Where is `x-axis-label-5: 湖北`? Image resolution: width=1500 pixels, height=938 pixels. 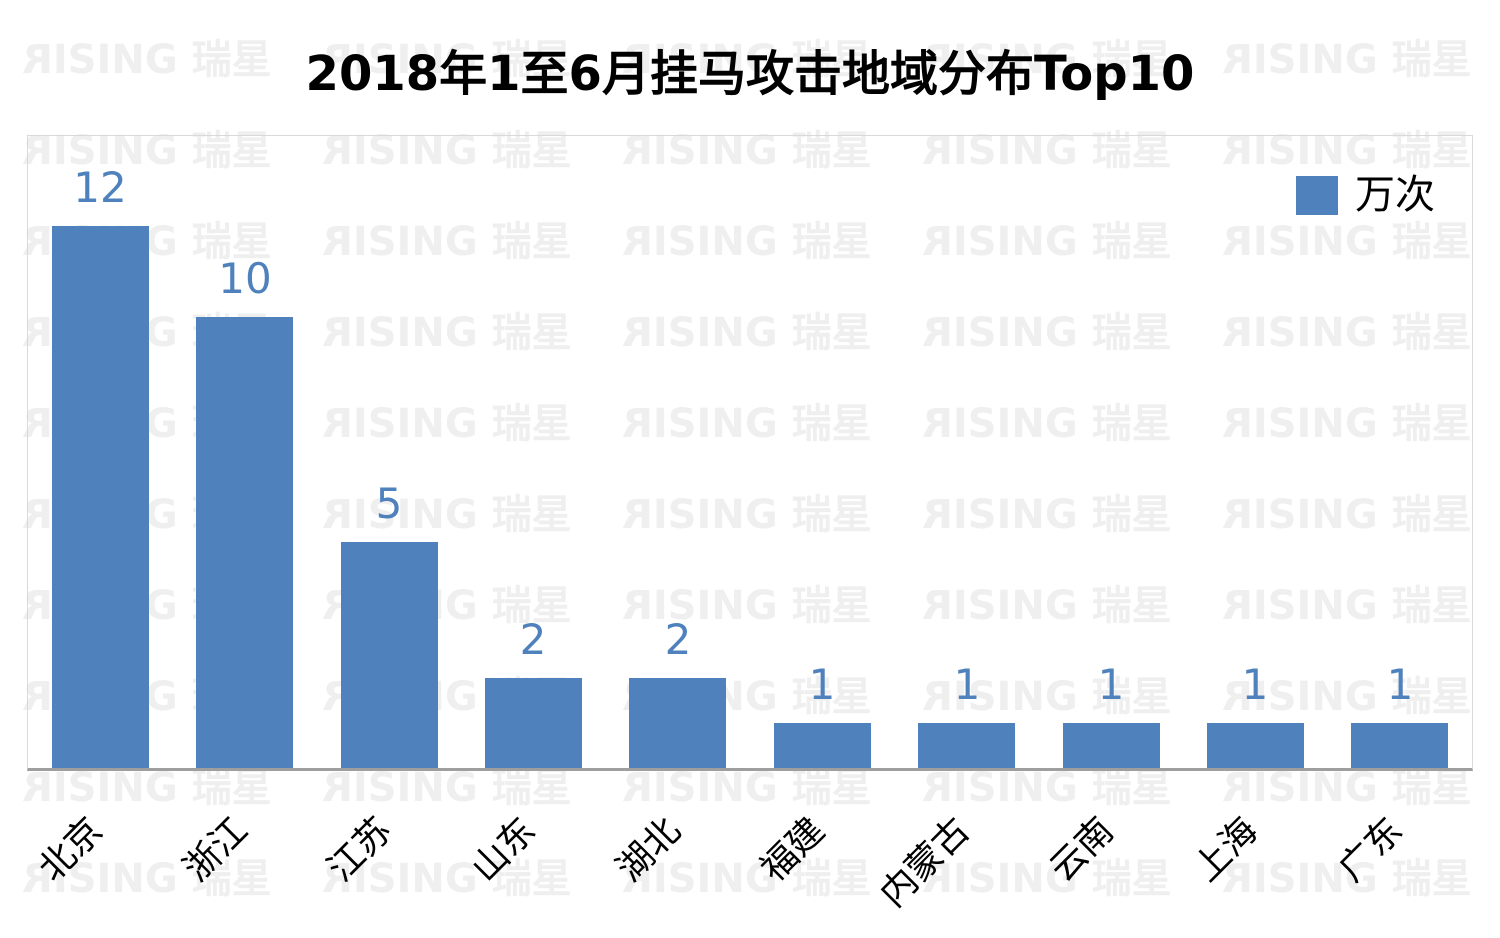
x-axis-label-5: 湖北 is located at coordinates (648, 849).